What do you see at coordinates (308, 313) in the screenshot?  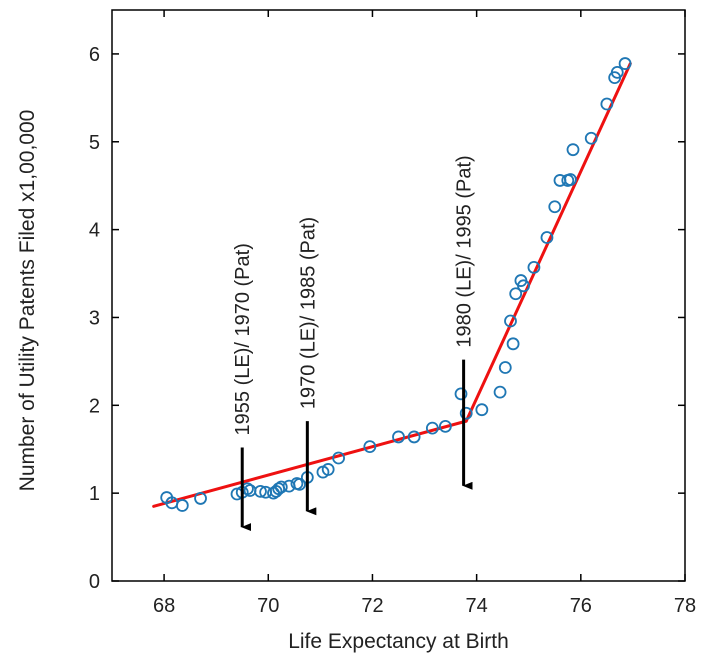 I see `annotation-label: 1970 (LE)/ 1985 (Pat)` at bounding box center [308, 313].